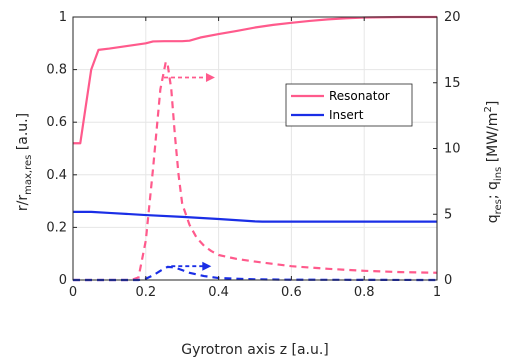 The width and height of the screenshot is (506, 358). I want to click on y-right-tick-label: 15, so click(452, 83).